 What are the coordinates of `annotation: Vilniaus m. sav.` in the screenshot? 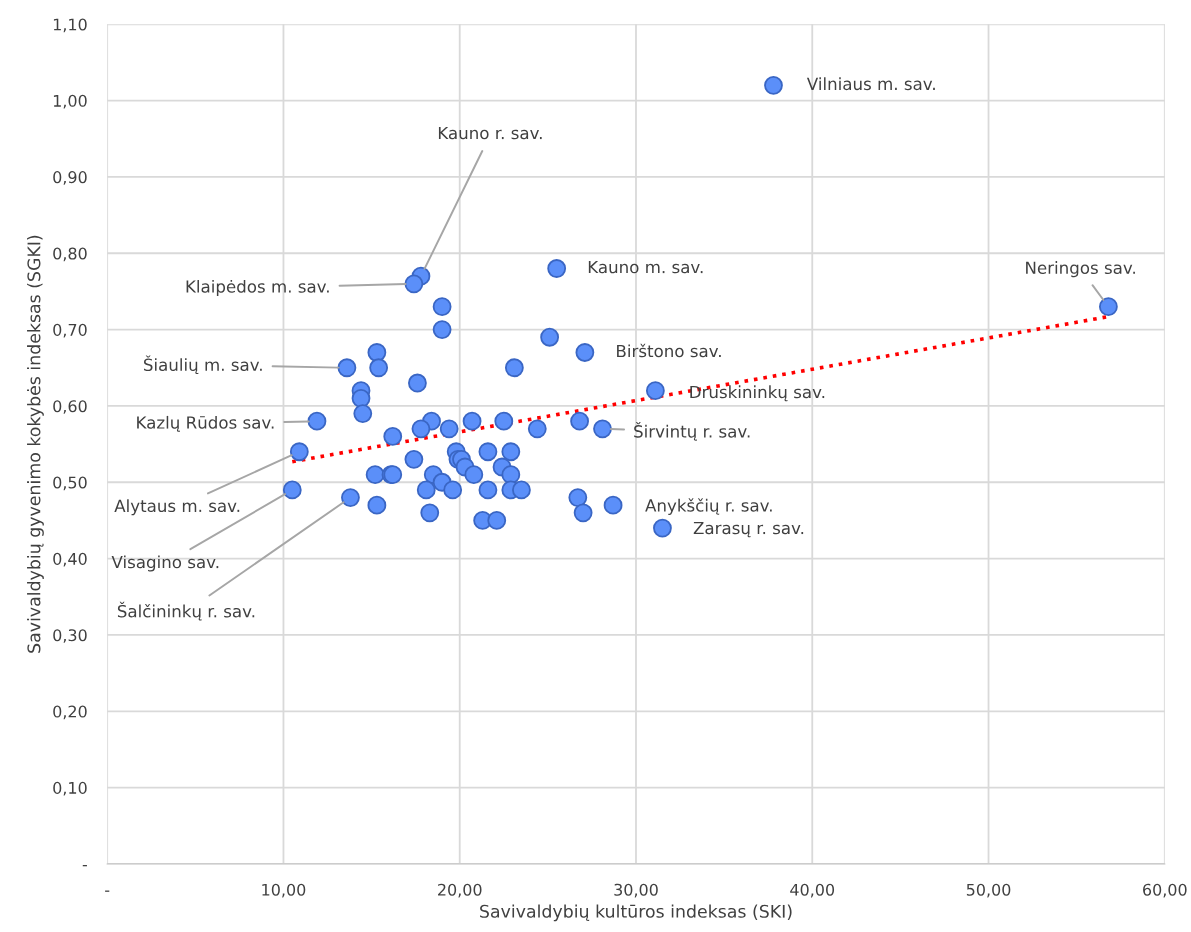 It's located at (870, 84).